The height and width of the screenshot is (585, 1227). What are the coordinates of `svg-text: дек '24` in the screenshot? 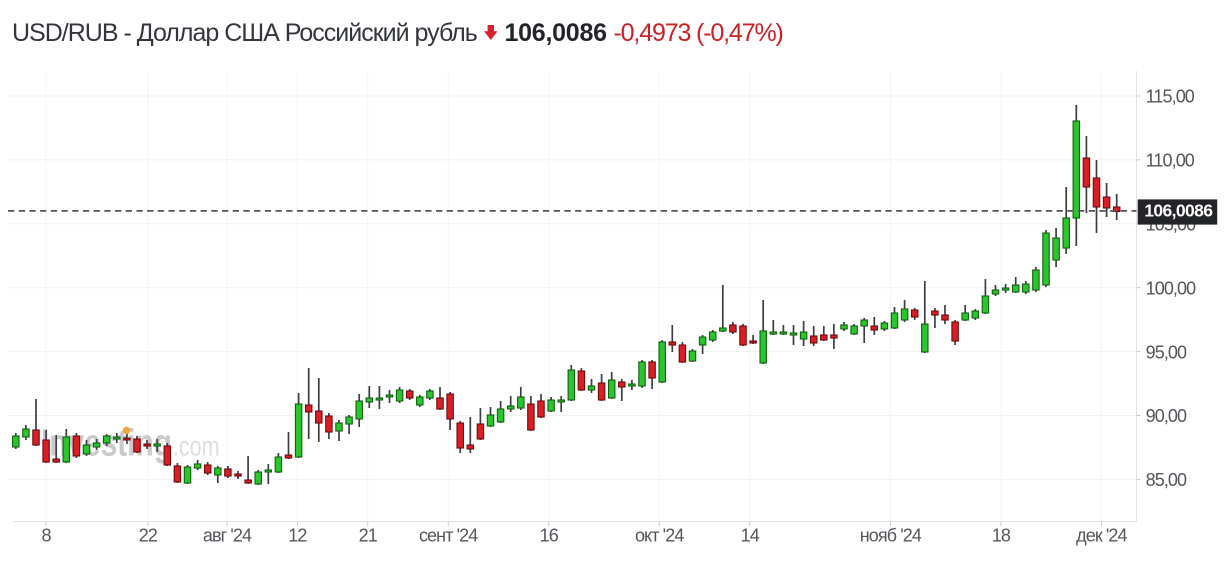 It's located at (1101, 536).